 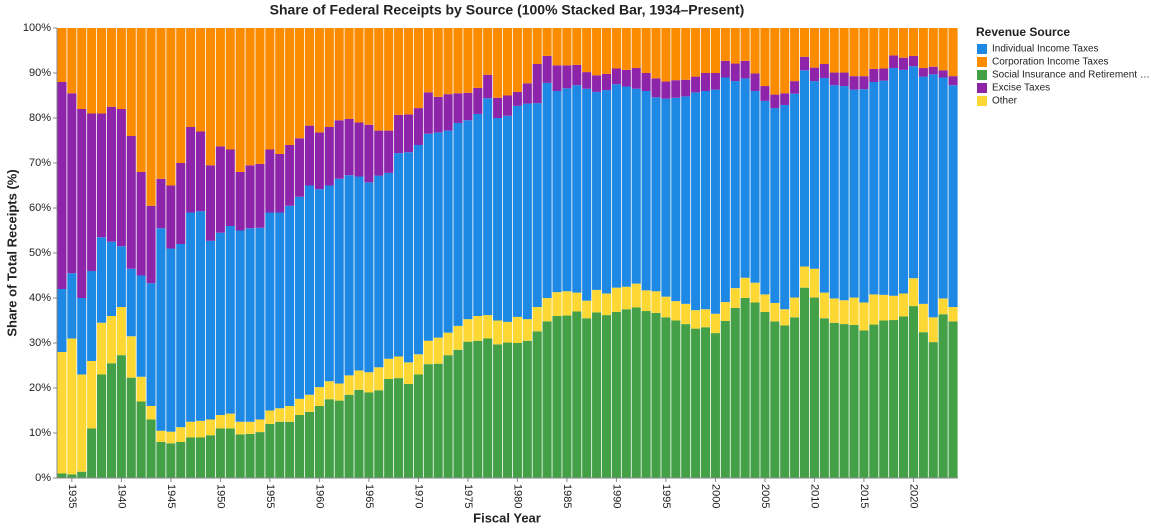 I want to click on y-tick-label: 80%, so click(x=40, y=118).